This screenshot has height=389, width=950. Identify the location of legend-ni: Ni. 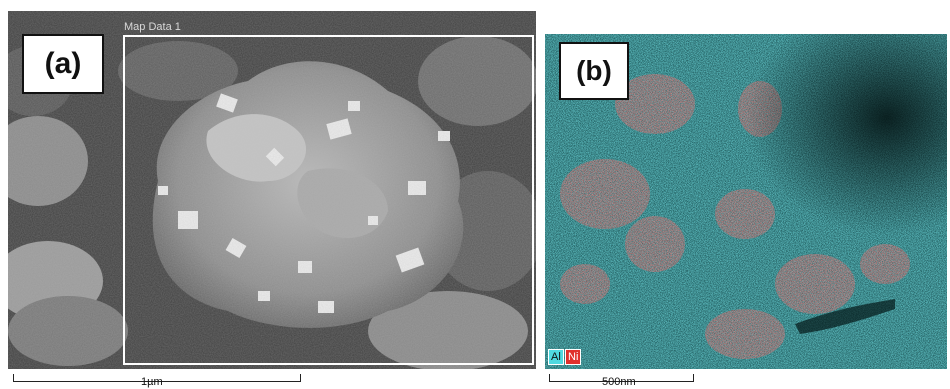
(573, 357).